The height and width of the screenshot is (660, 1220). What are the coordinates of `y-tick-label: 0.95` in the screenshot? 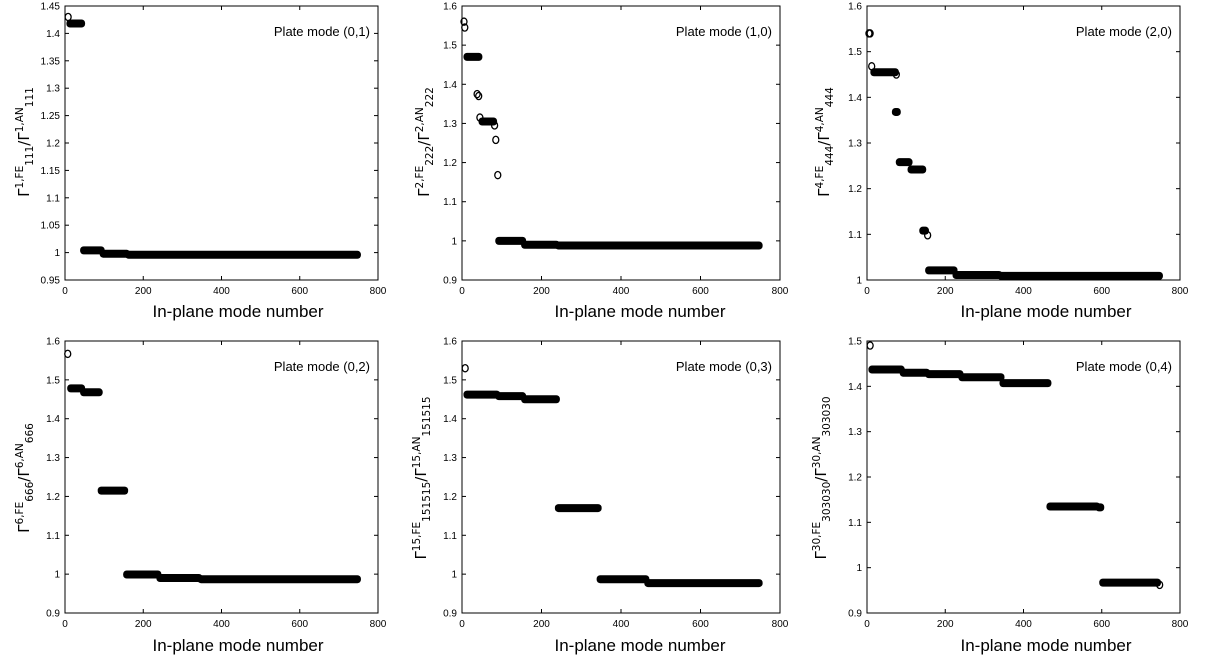 It's located at (51, 281).